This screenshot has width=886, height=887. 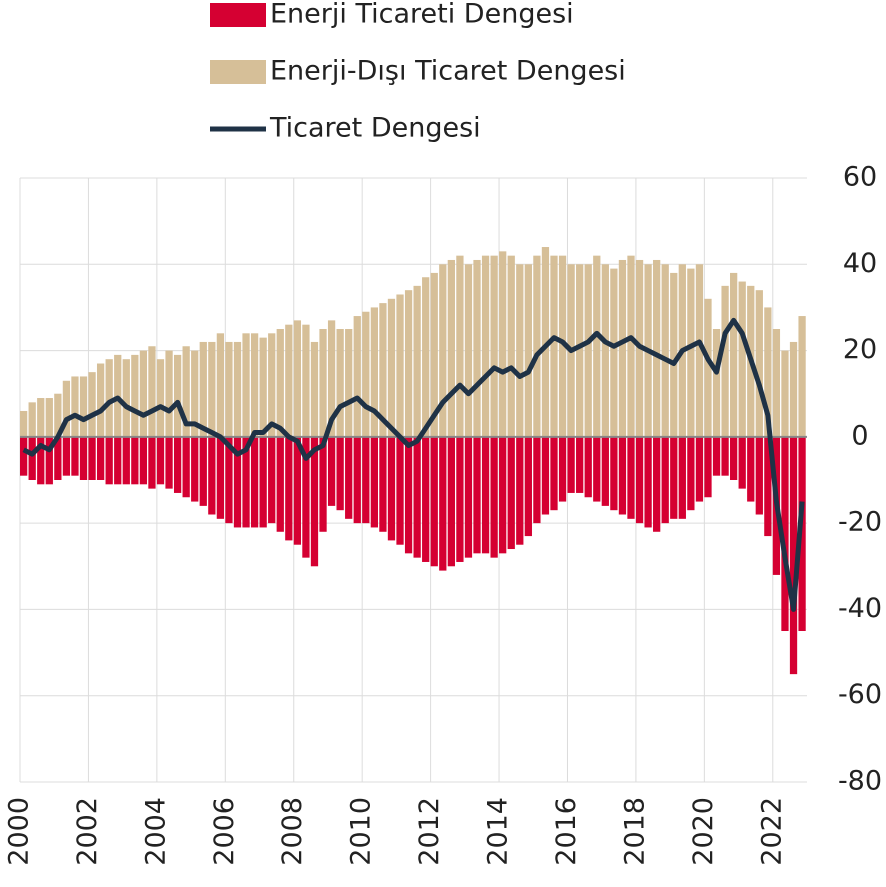 I want to click on legend-label: Enerji Ticareti Dengesi, so click(x=422, y=15).